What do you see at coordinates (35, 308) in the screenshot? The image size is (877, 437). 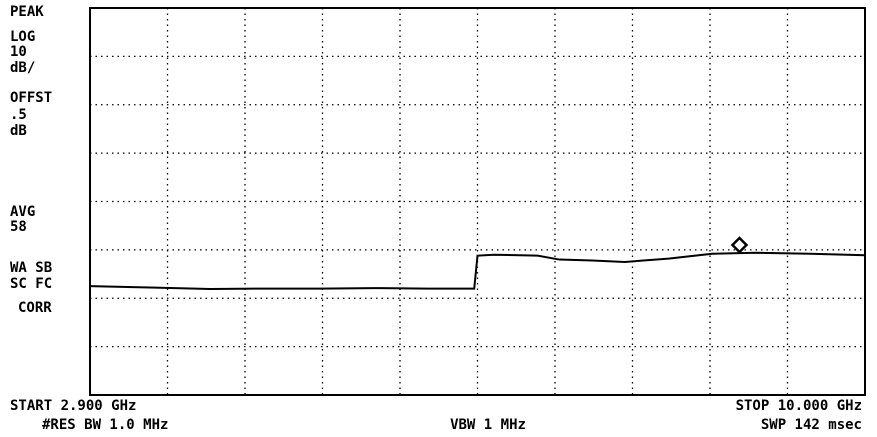 I see `side-label: CORR` at bounding box center [35, 308].